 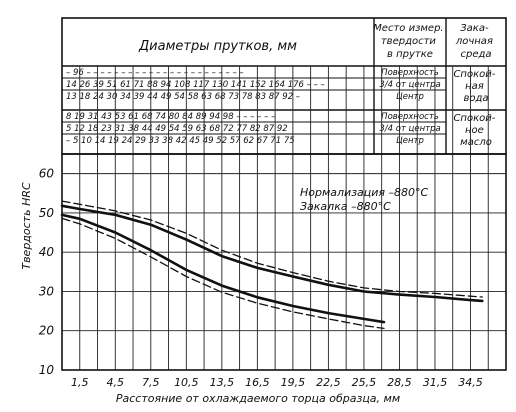 I want to click on water-medium-line-2: ная, so click(x=474, y=86).